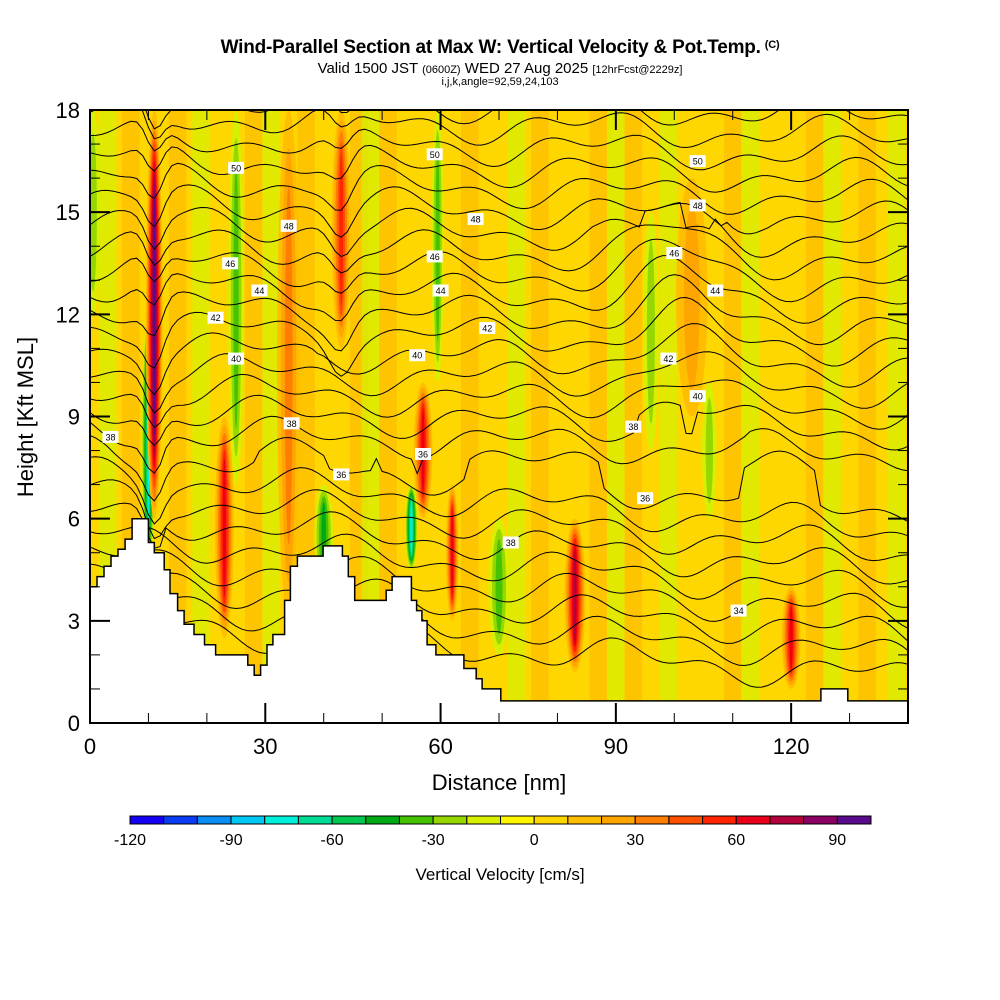  I want to click on x-tick-label: 90, so click(616, 746).